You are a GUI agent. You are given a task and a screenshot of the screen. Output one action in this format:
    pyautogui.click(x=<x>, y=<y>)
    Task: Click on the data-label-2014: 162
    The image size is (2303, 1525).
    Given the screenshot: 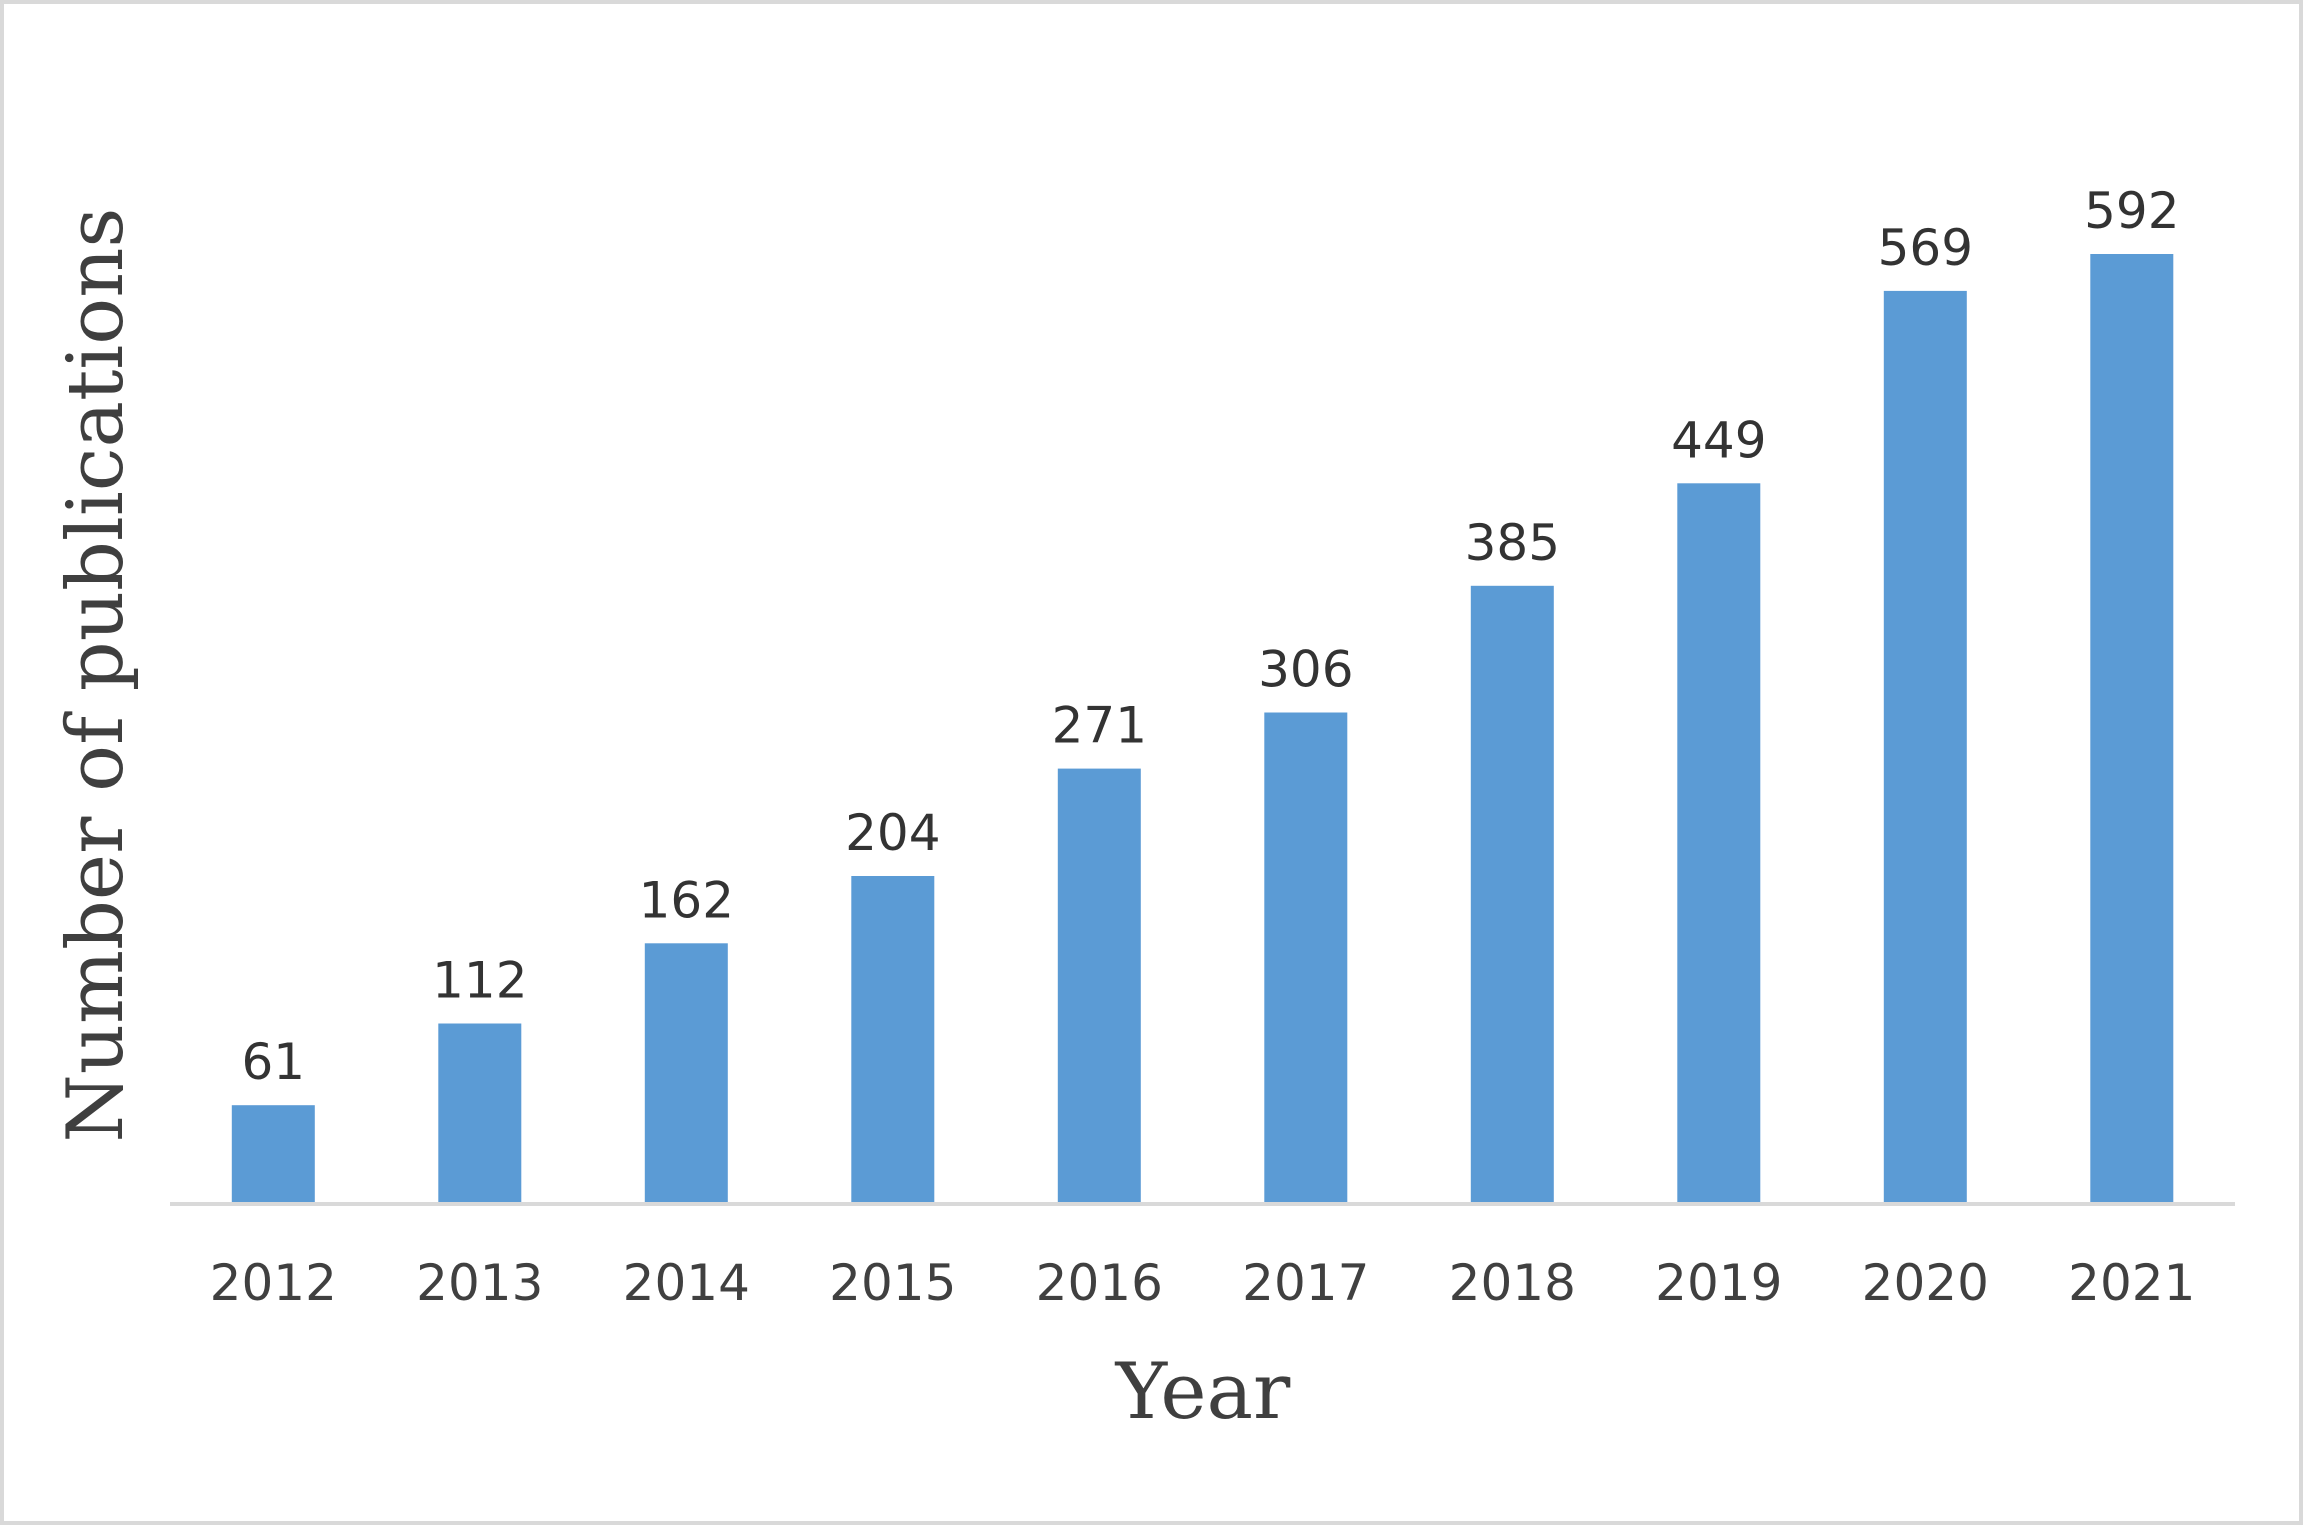 What is the action you would take?
    pyautogui.click(x=686, y=900)
    